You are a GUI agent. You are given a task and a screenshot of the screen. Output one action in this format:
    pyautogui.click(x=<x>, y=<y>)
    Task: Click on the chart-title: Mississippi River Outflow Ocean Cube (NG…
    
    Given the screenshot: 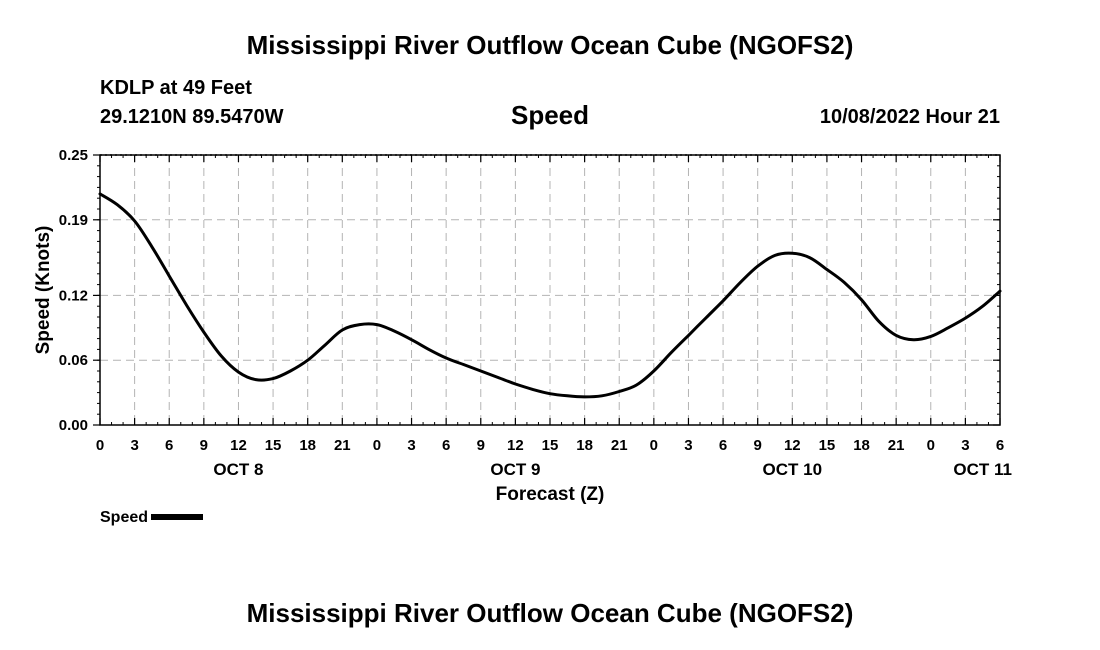 What is the action you would take?
    pyautogui.click(x=550, y=45)
    